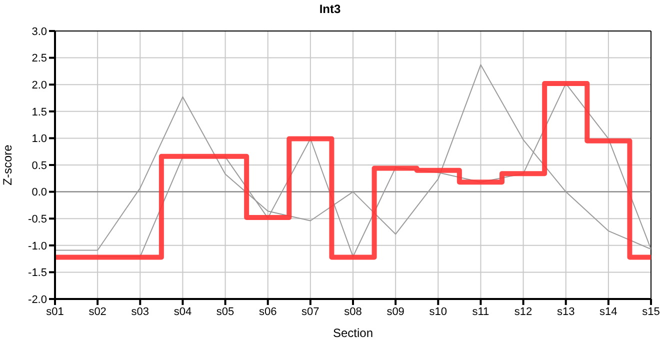  Describe the element at coordinates (438, 312) in the screenshot. I see `x-tick-label: s10` at that location.